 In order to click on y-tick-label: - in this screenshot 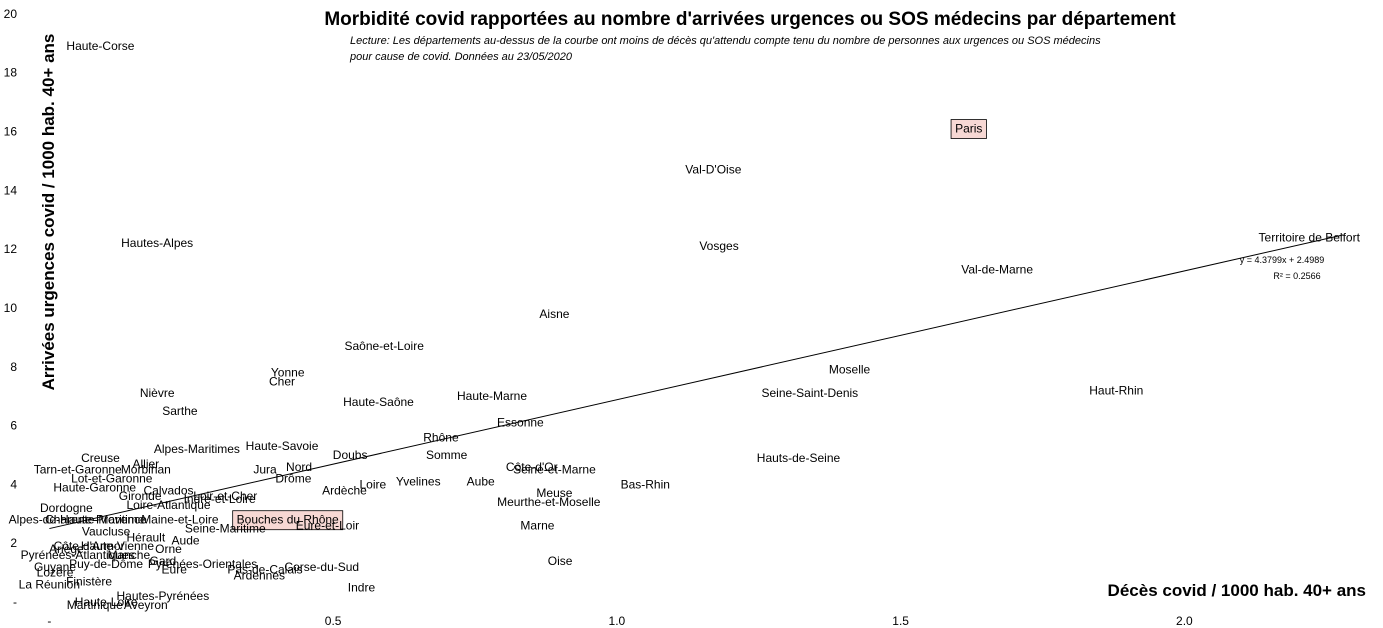, I will do `click(15, 602)`.